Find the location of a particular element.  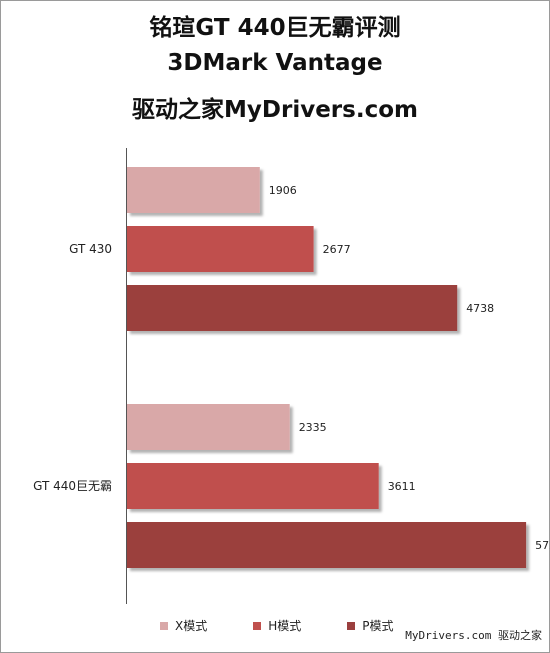

chart-title-line-2: 3DMark Vantage is located at coordinates (275, 63).